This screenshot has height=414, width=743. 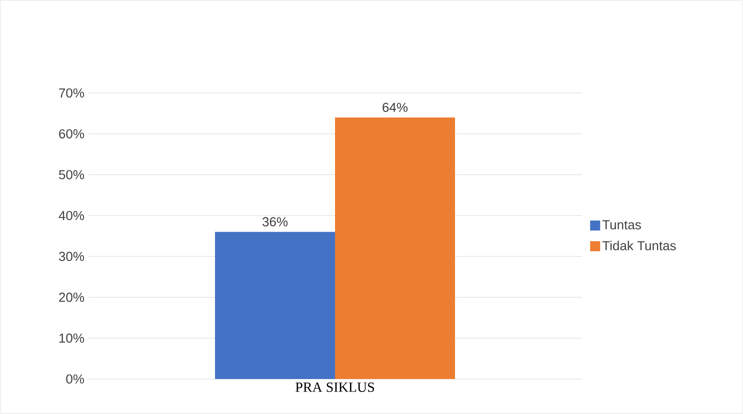 I want to click on legend-label: Tuntas, so click(x=621, y=225).